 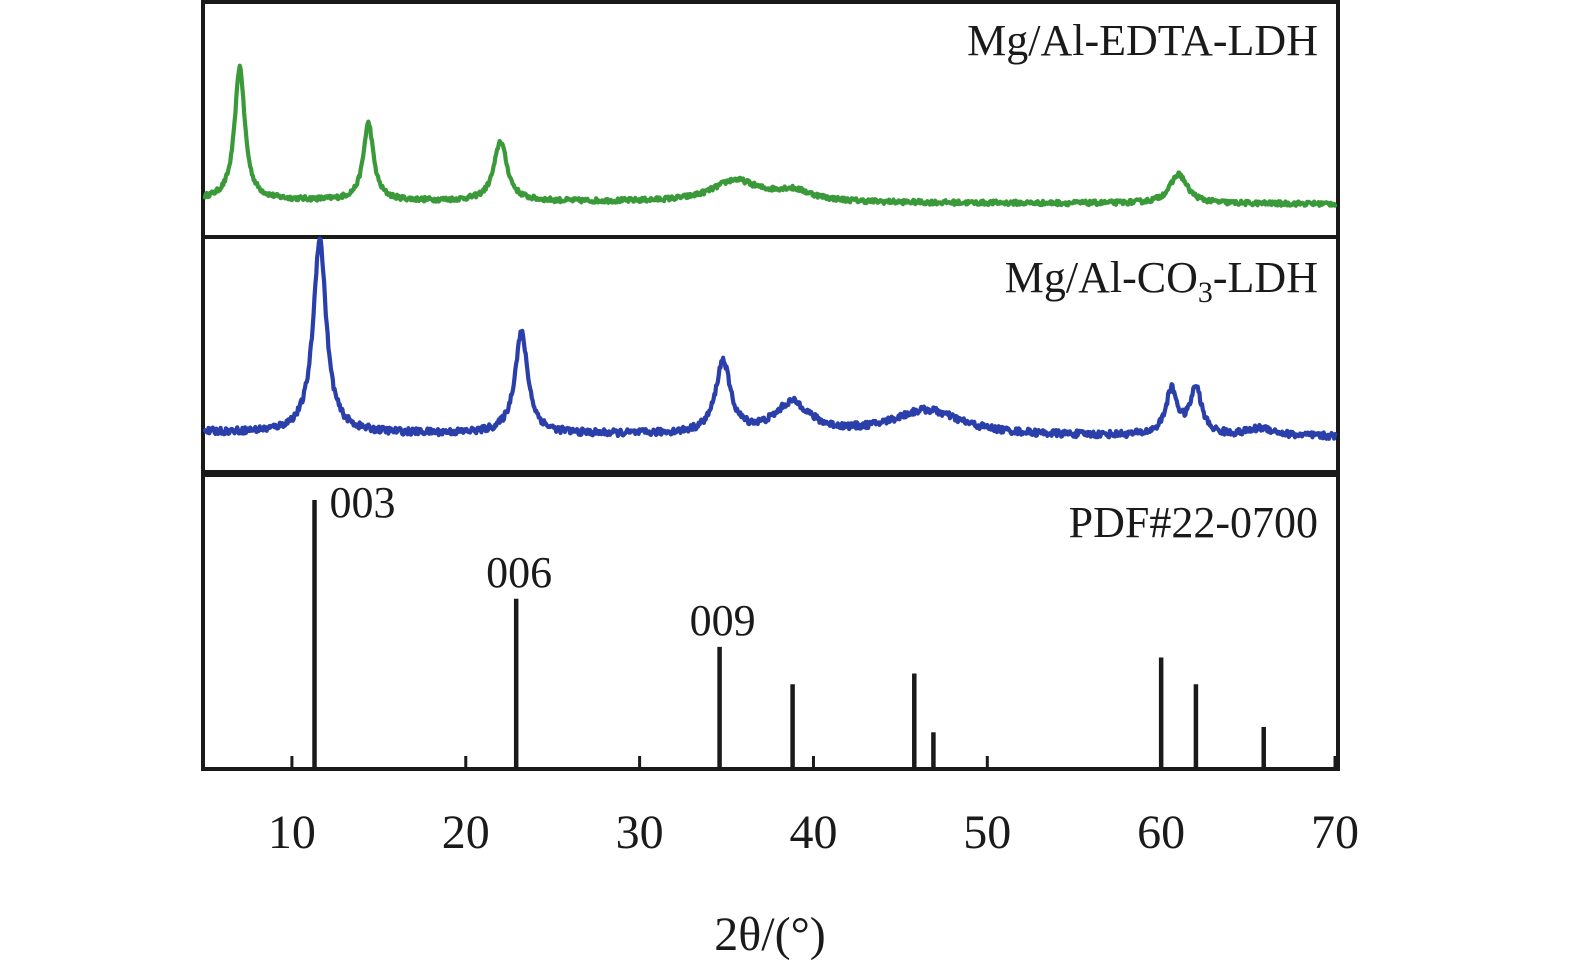 I want to click on x-tick-label-30: 30, so click(x=640, y=832).